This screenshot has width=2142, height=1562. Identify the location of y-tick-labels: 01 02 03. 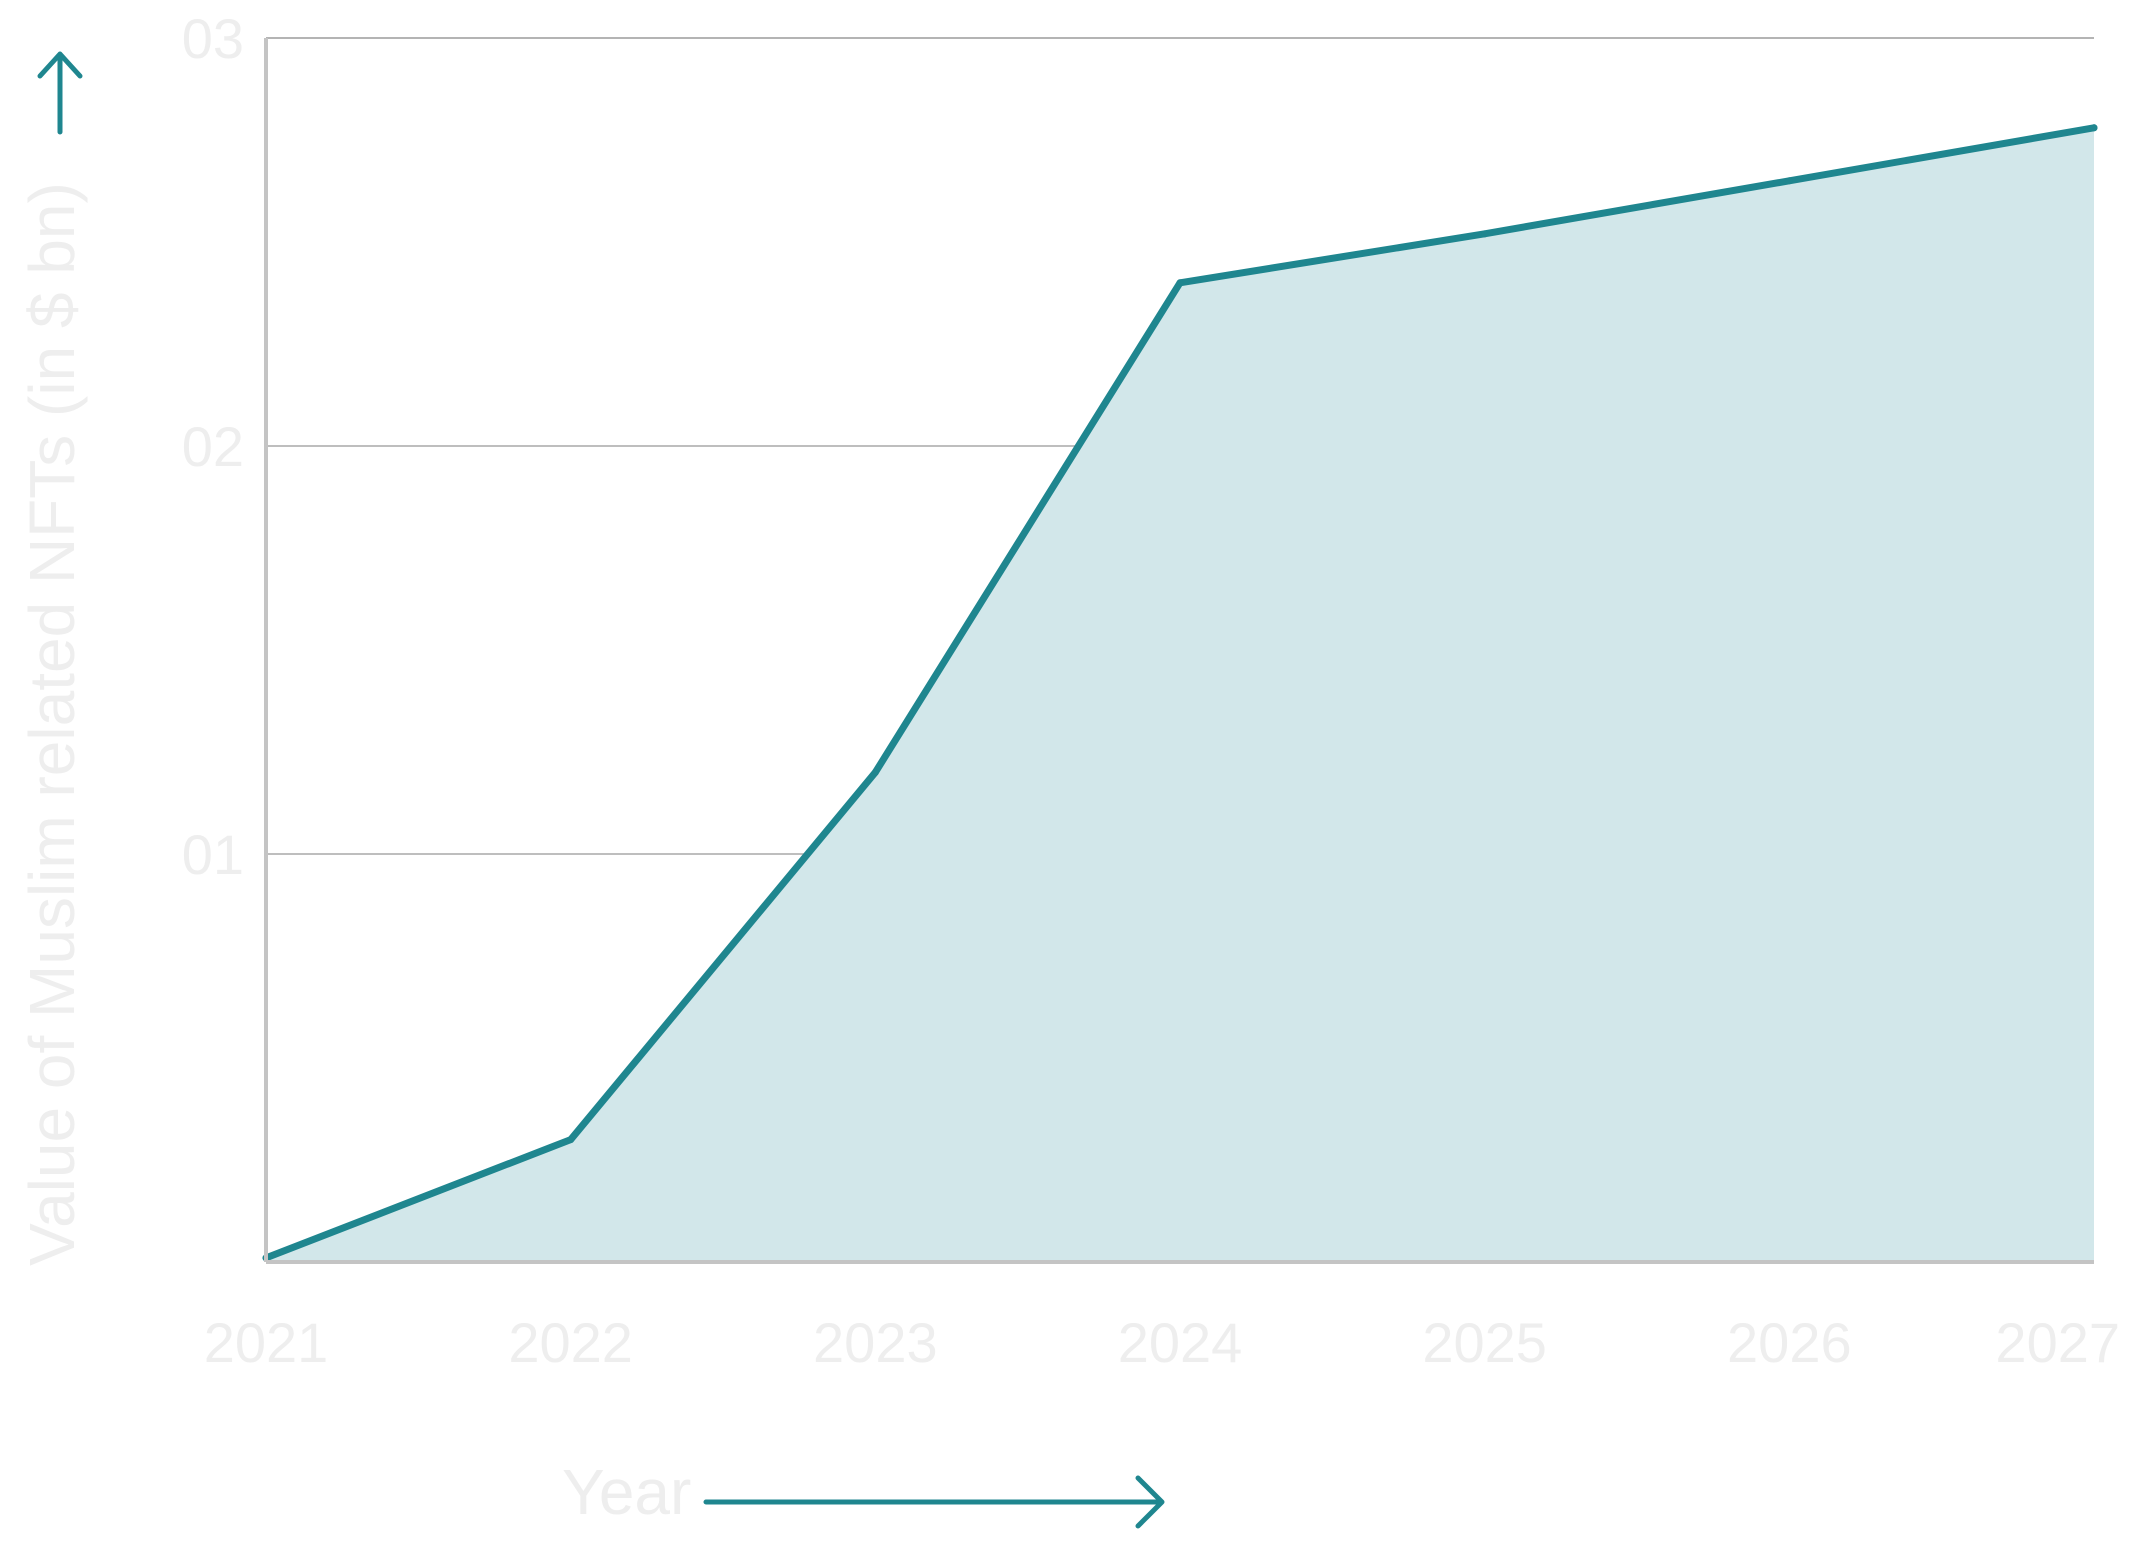
(213, 446).